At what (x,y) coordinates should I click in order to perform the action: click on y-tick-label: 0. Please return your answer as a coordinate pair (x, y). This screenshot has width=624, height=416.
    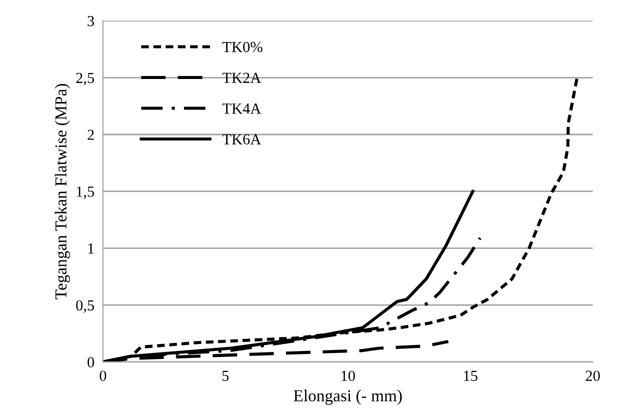
    Looking at the image, I should click on (91, 362).